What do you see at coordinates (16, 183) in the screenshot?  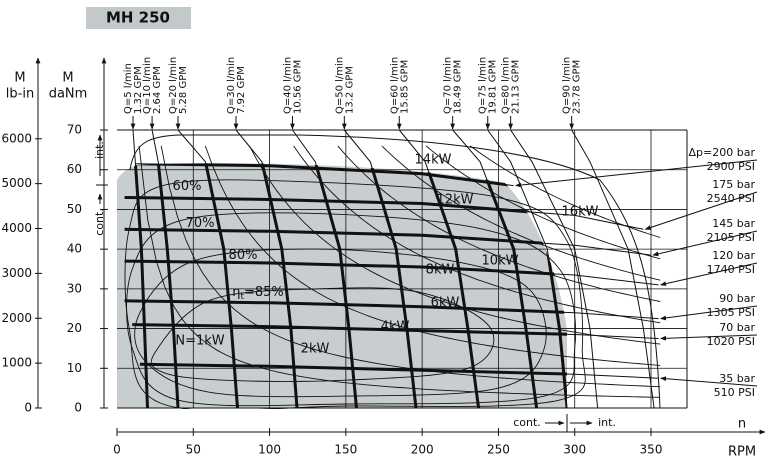 I see `y2-tick-label: 5000` at bounding box center [16, 183].